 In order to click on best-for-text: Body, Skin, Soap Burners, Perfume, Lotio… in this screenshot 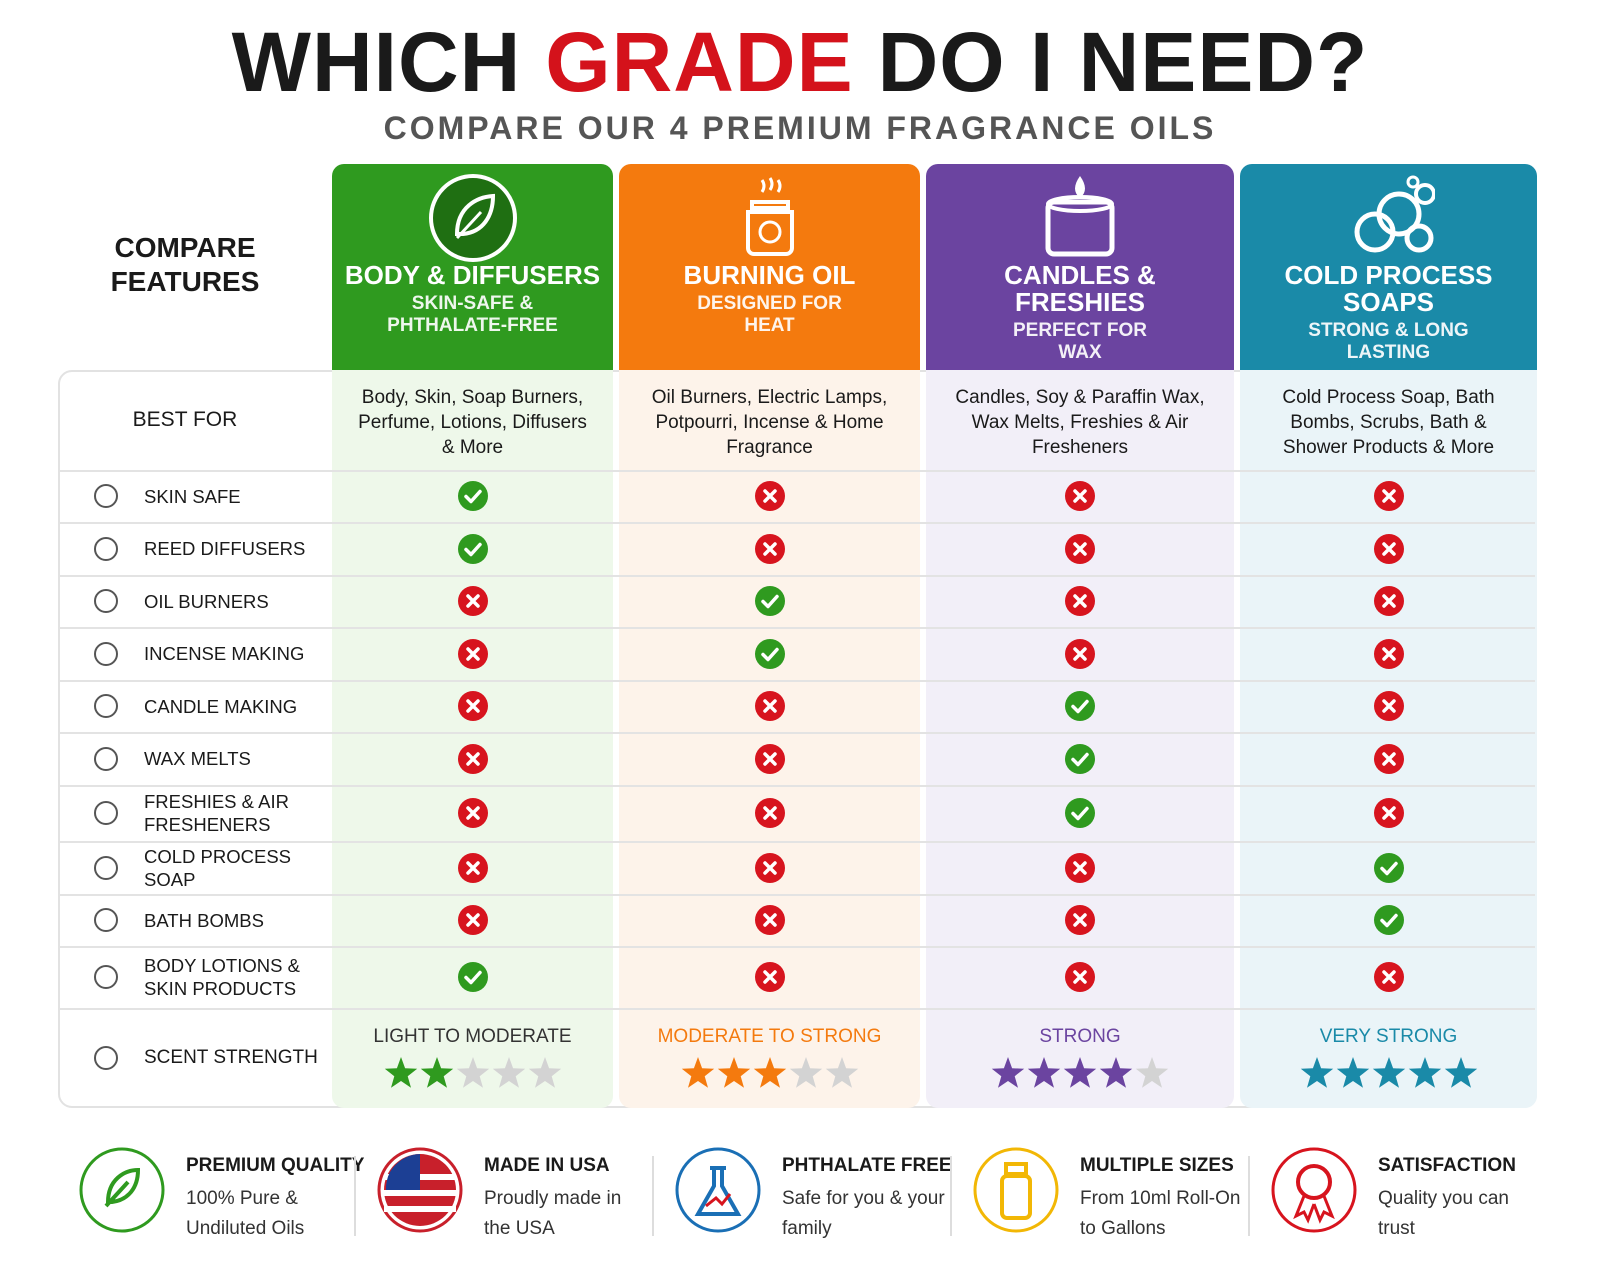, I will do `click(472, 422)`.